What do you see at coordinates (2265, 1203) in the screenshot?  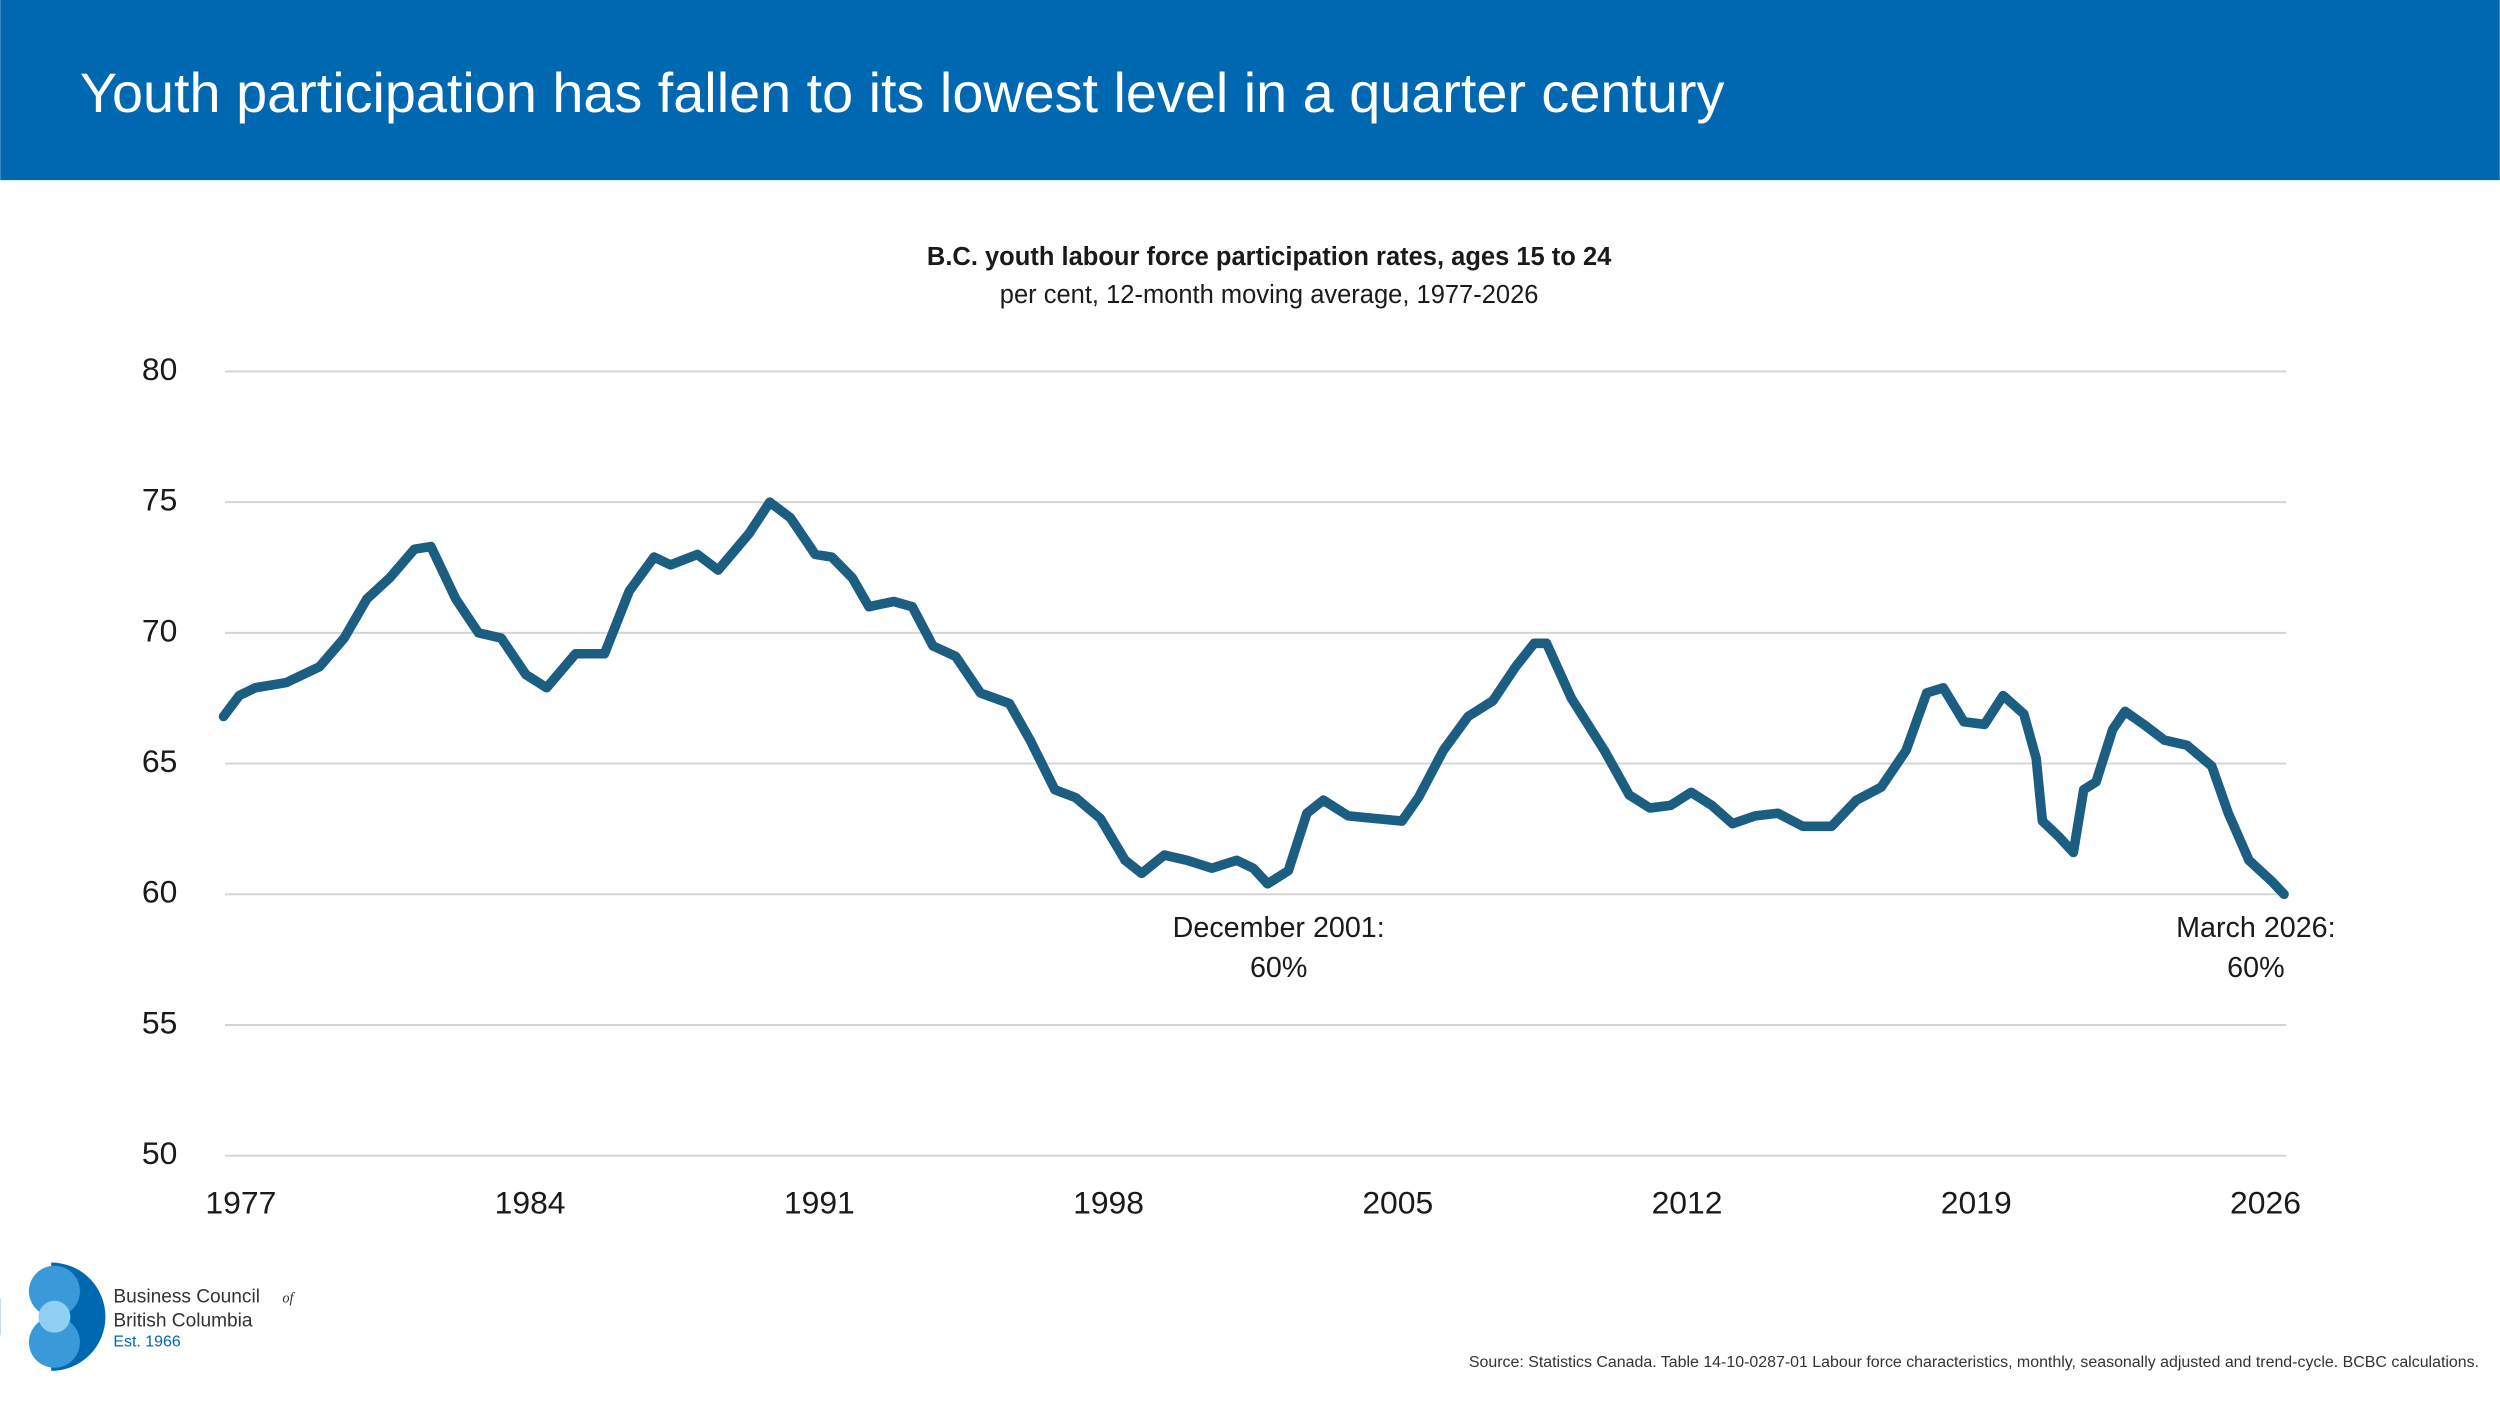 I see `x-tick-label: 2026` at bounding box center [2265, 1203].